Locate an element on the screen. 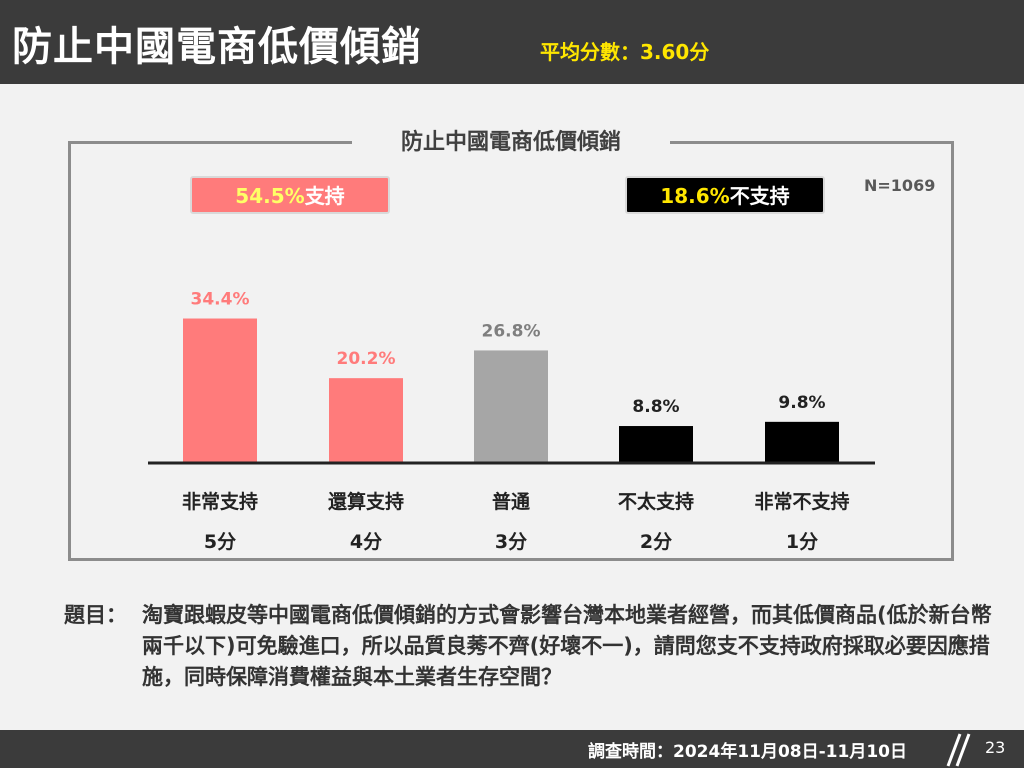 The height and width of the screenshot is (768, 1024). oppose-summary-badge: 18.6%不支持 is located at coordinates (725, 195).